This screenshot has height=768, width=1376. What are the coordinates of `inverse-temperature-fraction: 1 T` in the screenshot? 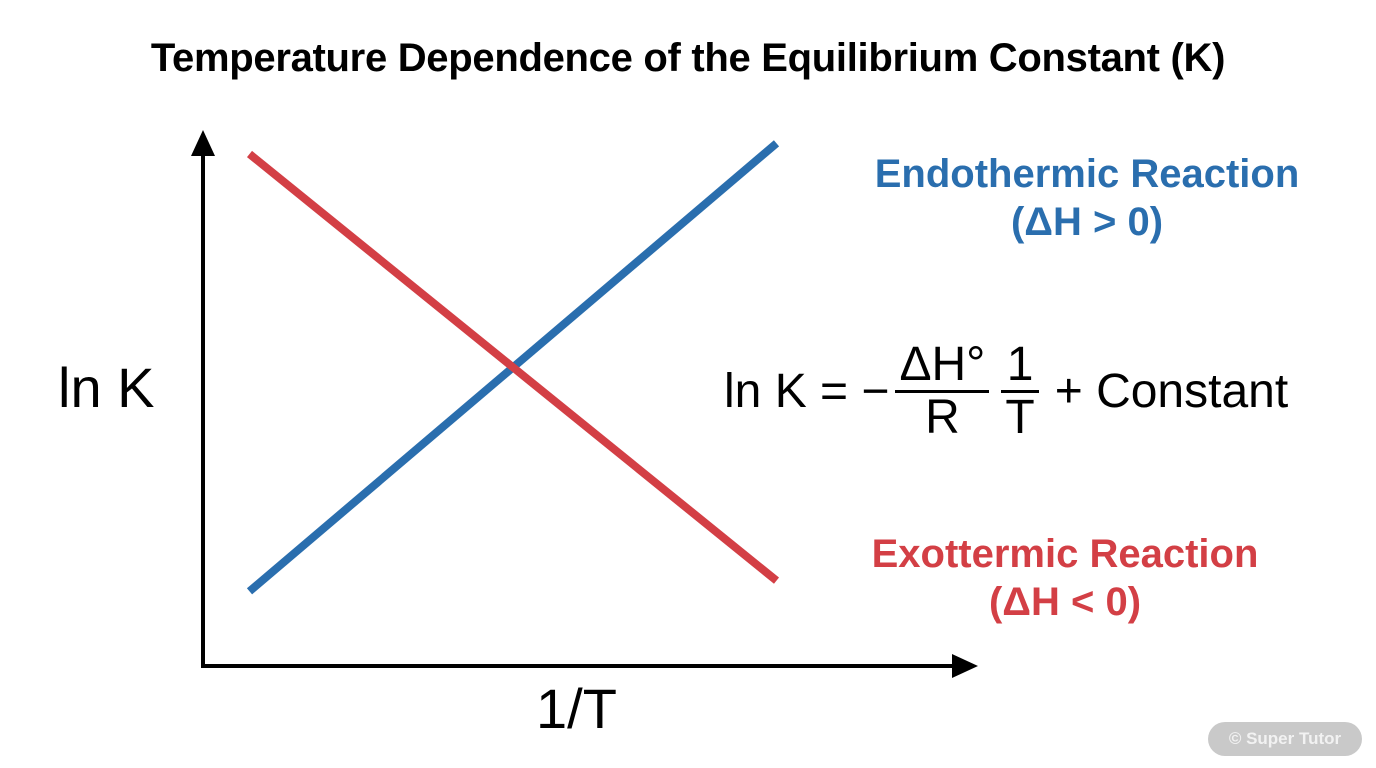 It's located at (1020, 390).